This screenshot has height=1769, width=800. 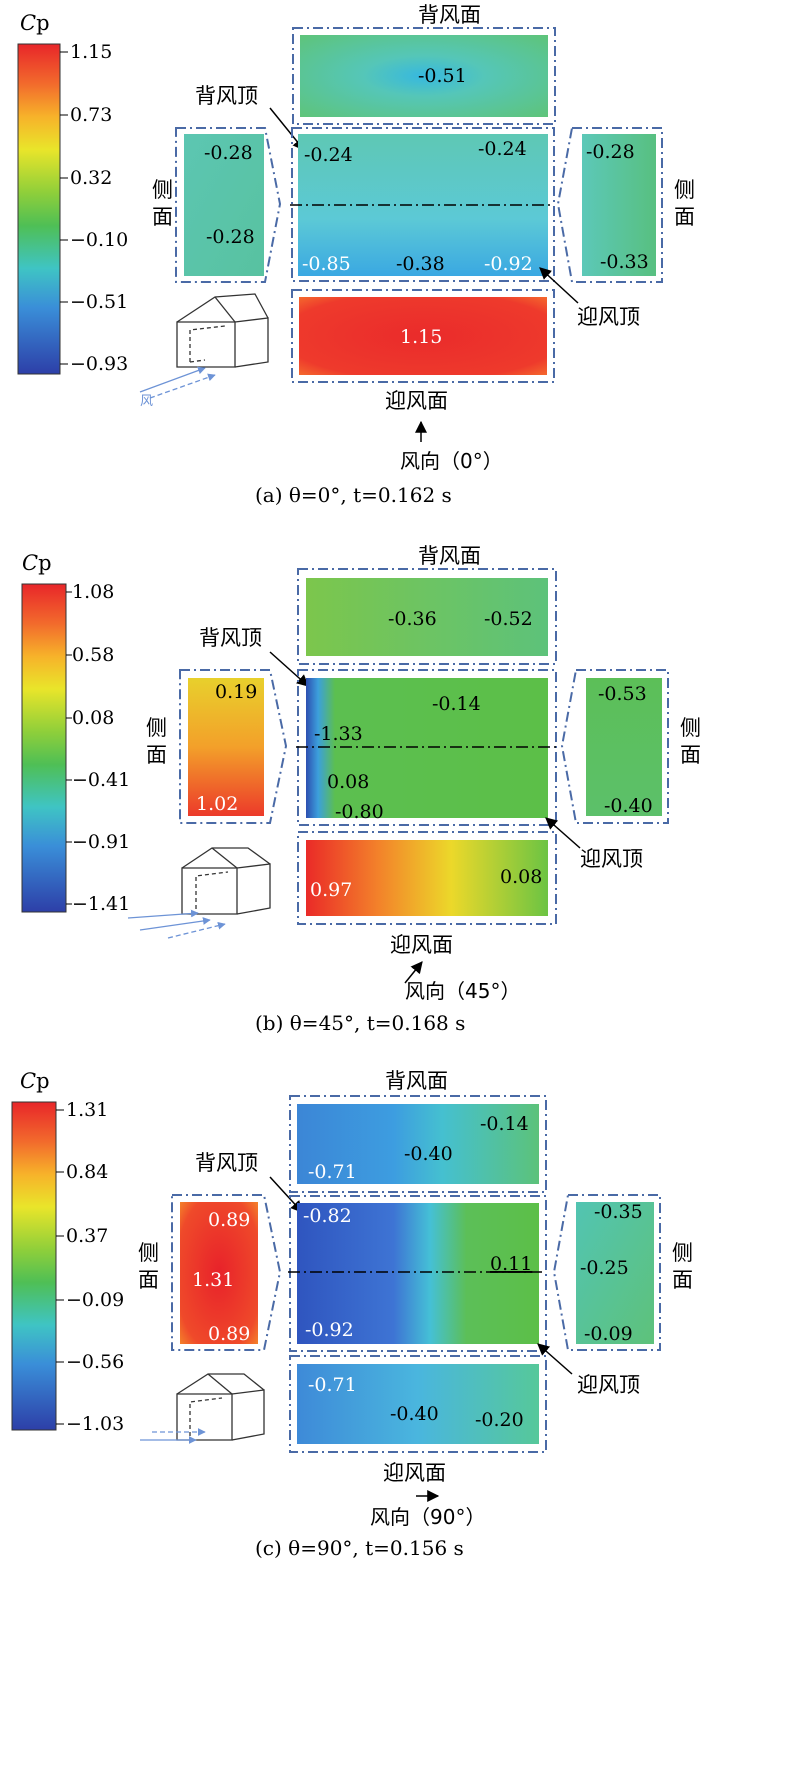 I want to click on wind-direction-label: 风向（0°）, so click(x=451, y=461).